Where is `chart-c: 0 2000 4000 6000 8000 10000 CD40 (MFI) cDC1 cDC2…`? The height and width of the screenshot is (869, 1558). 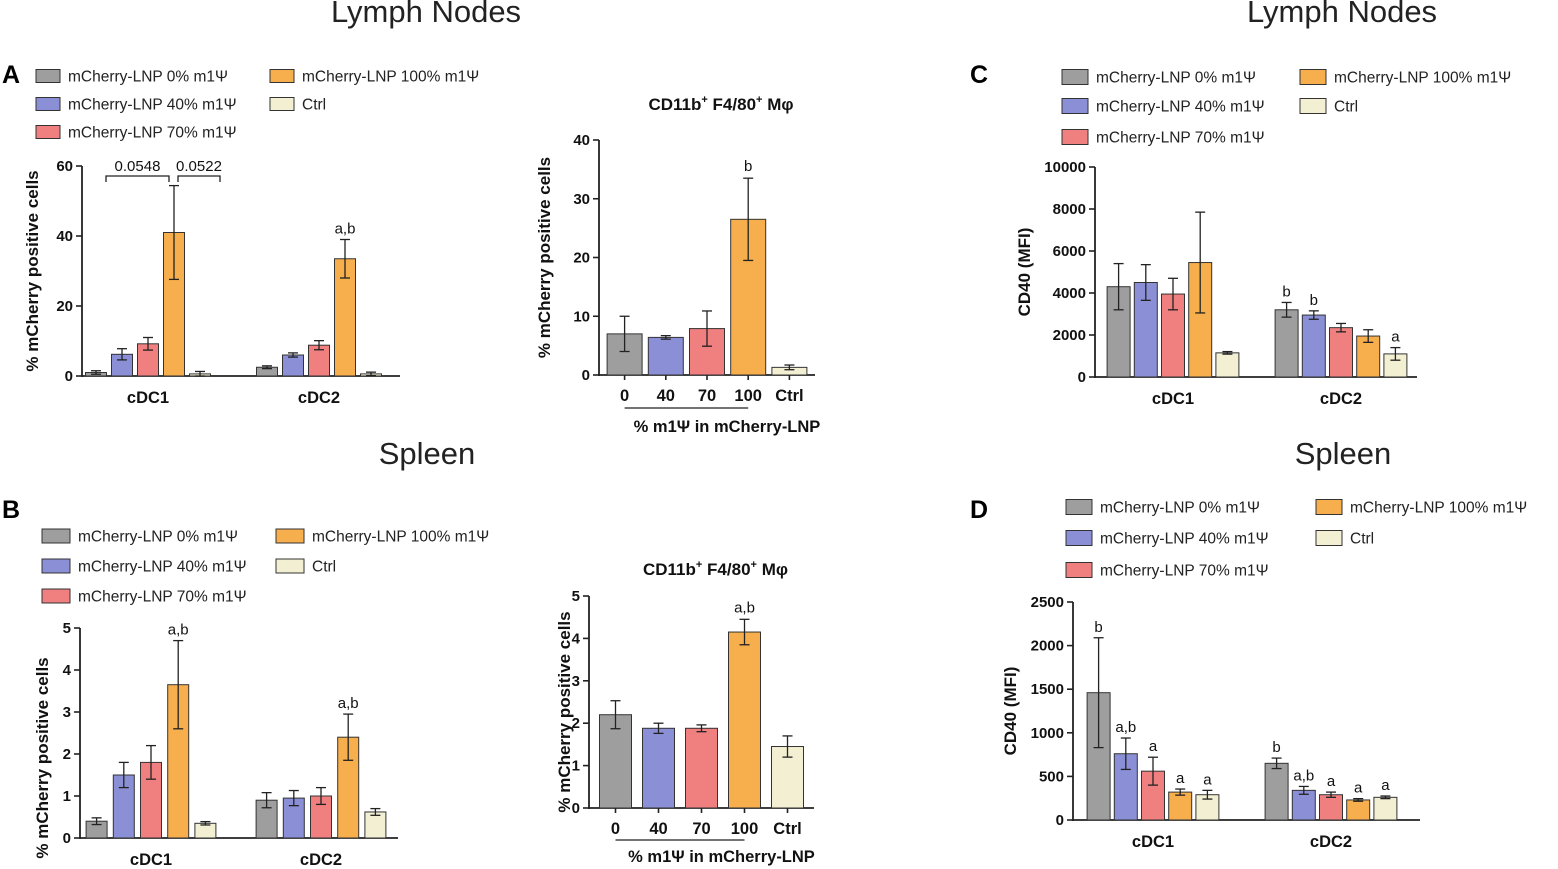
chart-c: 0 2000 4000 6000 8000 10000 CD40 (MFI) cDC1 cDC2… is located at coordinates (1263, 238).